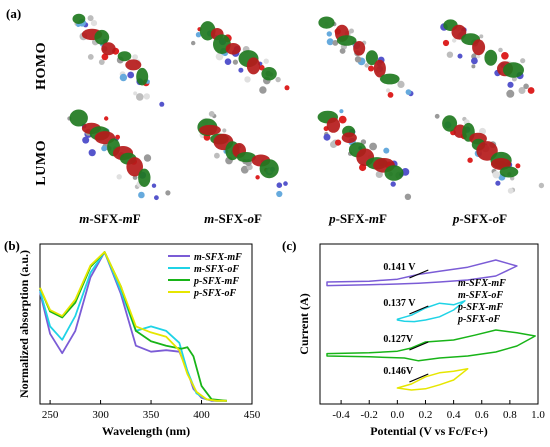 Image resolution: width=550 pixels, height=447 pixels. Describe the element at coordinates (14, 13) in the screenshot. I see `panel-a-label: (a)` at that location.